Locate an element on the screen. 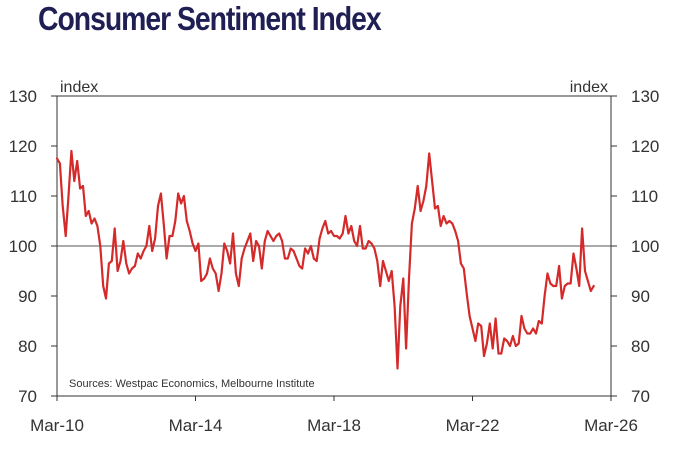 The width and height of the screenshot is (685, 453). y-tick-label-left: 130 is located at coordinates (23, 96).